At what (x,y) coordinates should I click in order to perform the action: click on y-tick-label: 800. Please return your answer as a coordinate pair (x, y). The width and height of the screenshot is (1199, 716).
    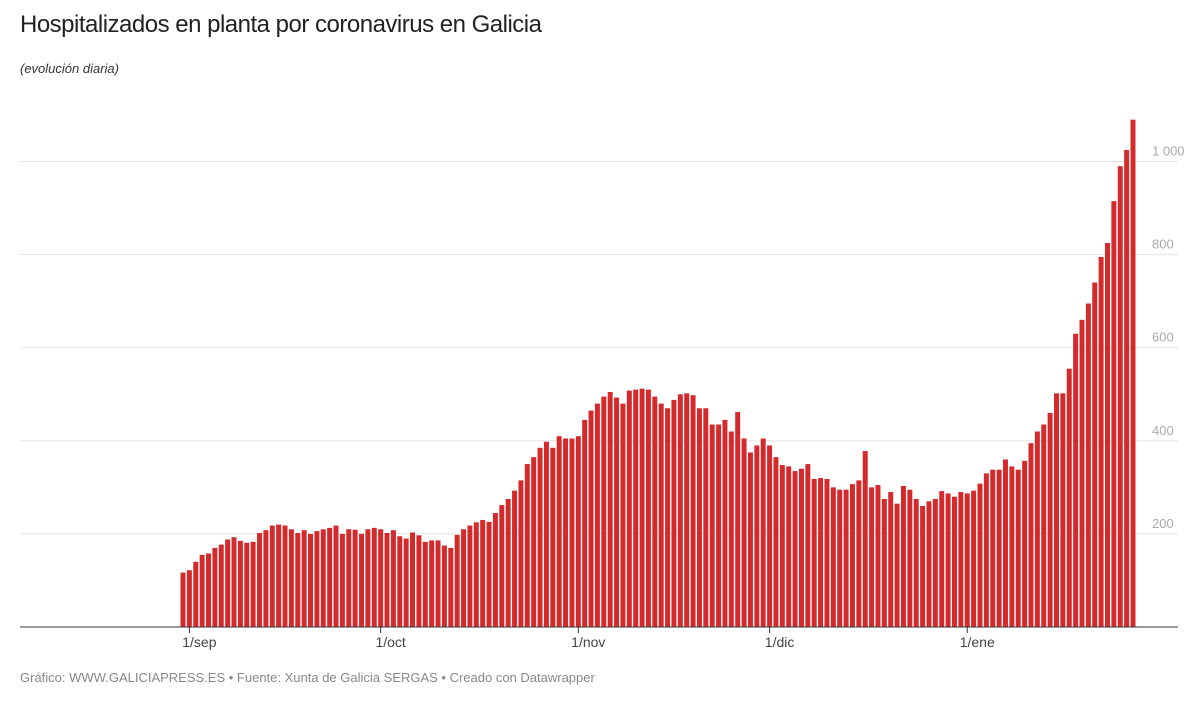
    Looking at the image, I should click on (1163, 244).